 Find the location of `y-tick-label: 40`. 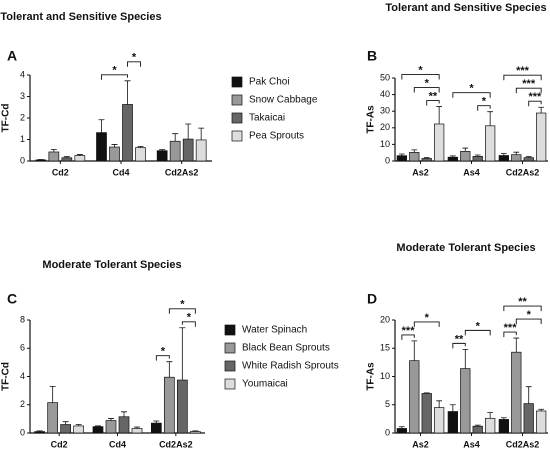

y-tick-label: 40 is located at coordinates (385, 94).